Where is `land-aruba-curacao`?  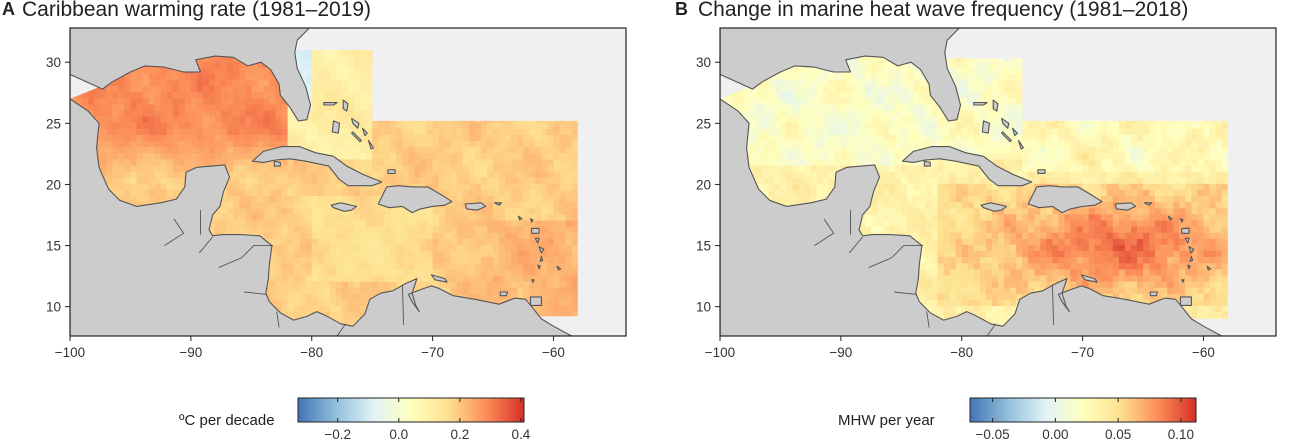 land-aruba-curacao is located at coordinates (1089, 278).